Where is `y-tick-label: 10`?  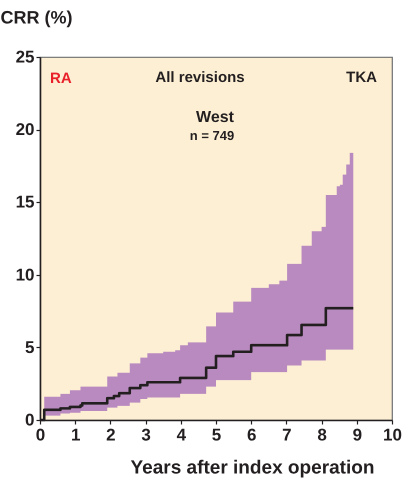
y-tick-label: 10 is located at coordinates (25, 274).